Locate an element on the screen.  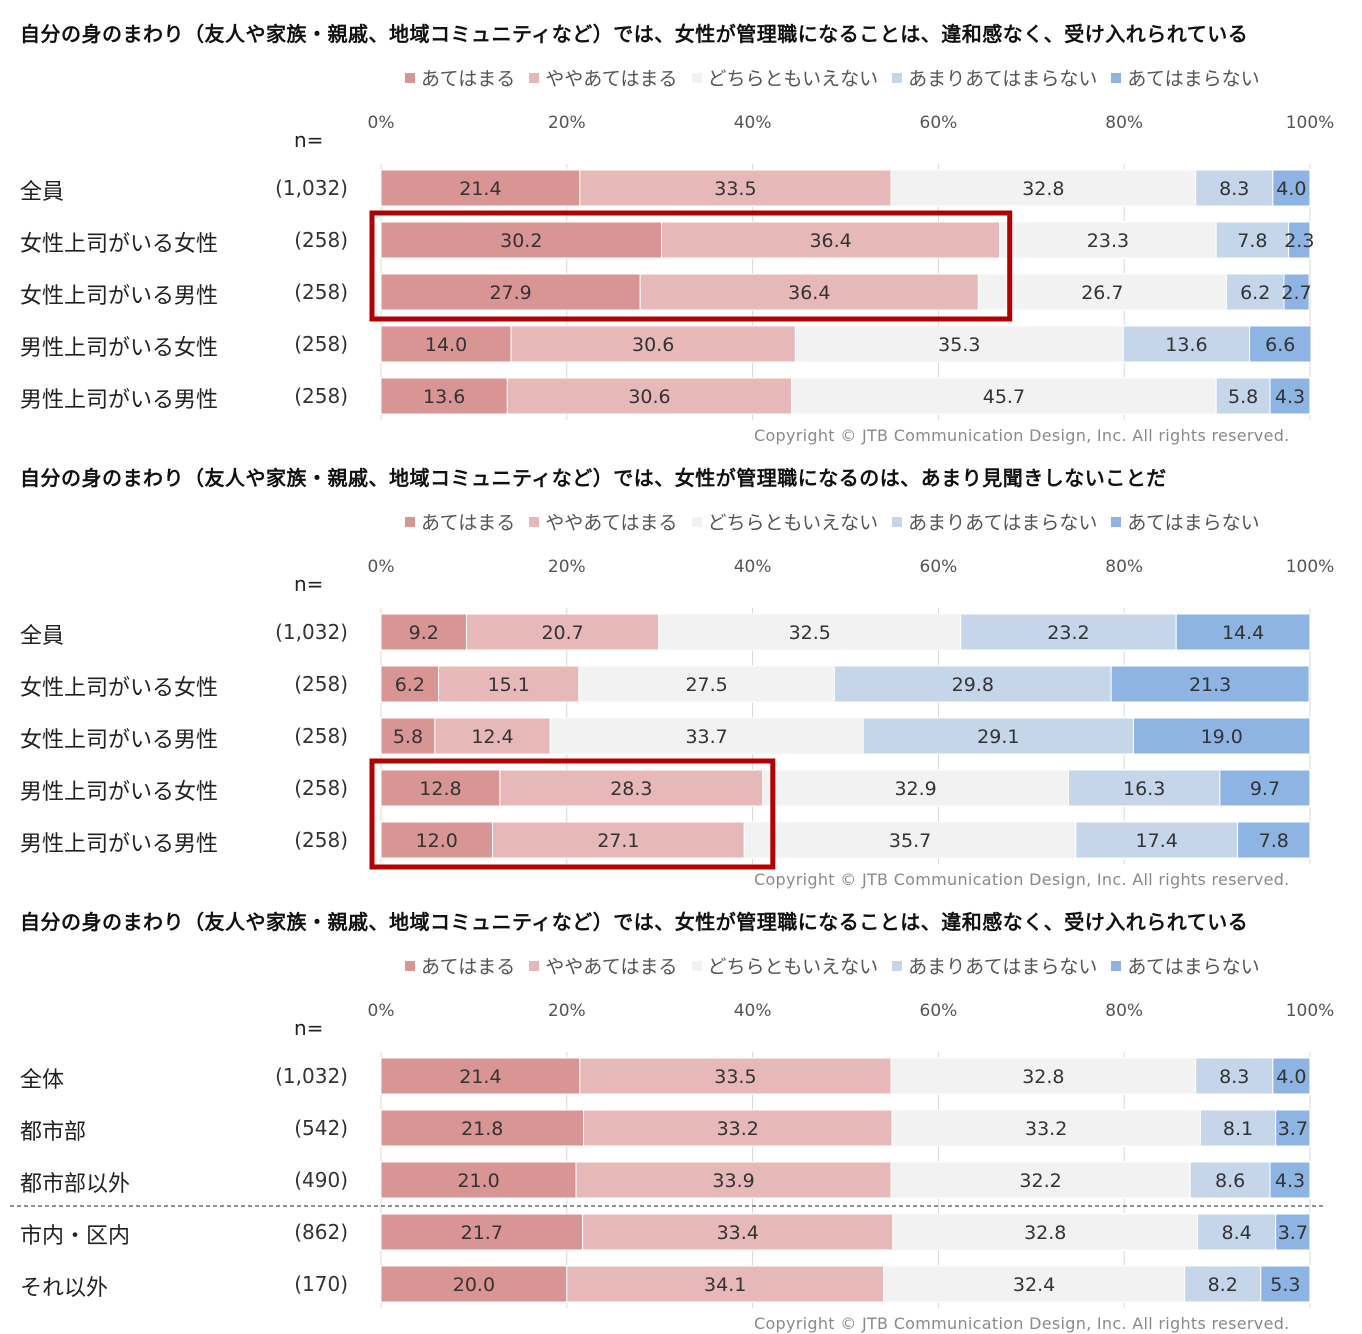
data-label: 12.8 is located at coordinates (440, 789).